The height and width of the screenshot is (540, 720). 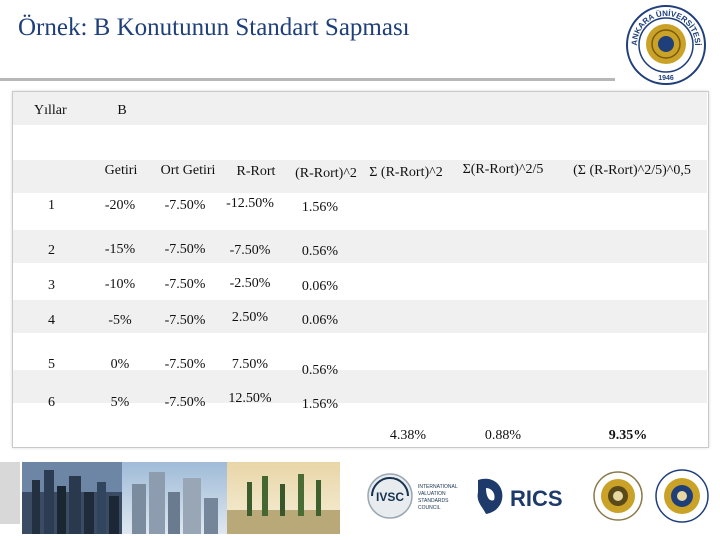 What do you see at coordinates (320, 286) in the screenshot?
I see `row3-r-rort-sq: 0.06%` at bounding box center [320, 286].